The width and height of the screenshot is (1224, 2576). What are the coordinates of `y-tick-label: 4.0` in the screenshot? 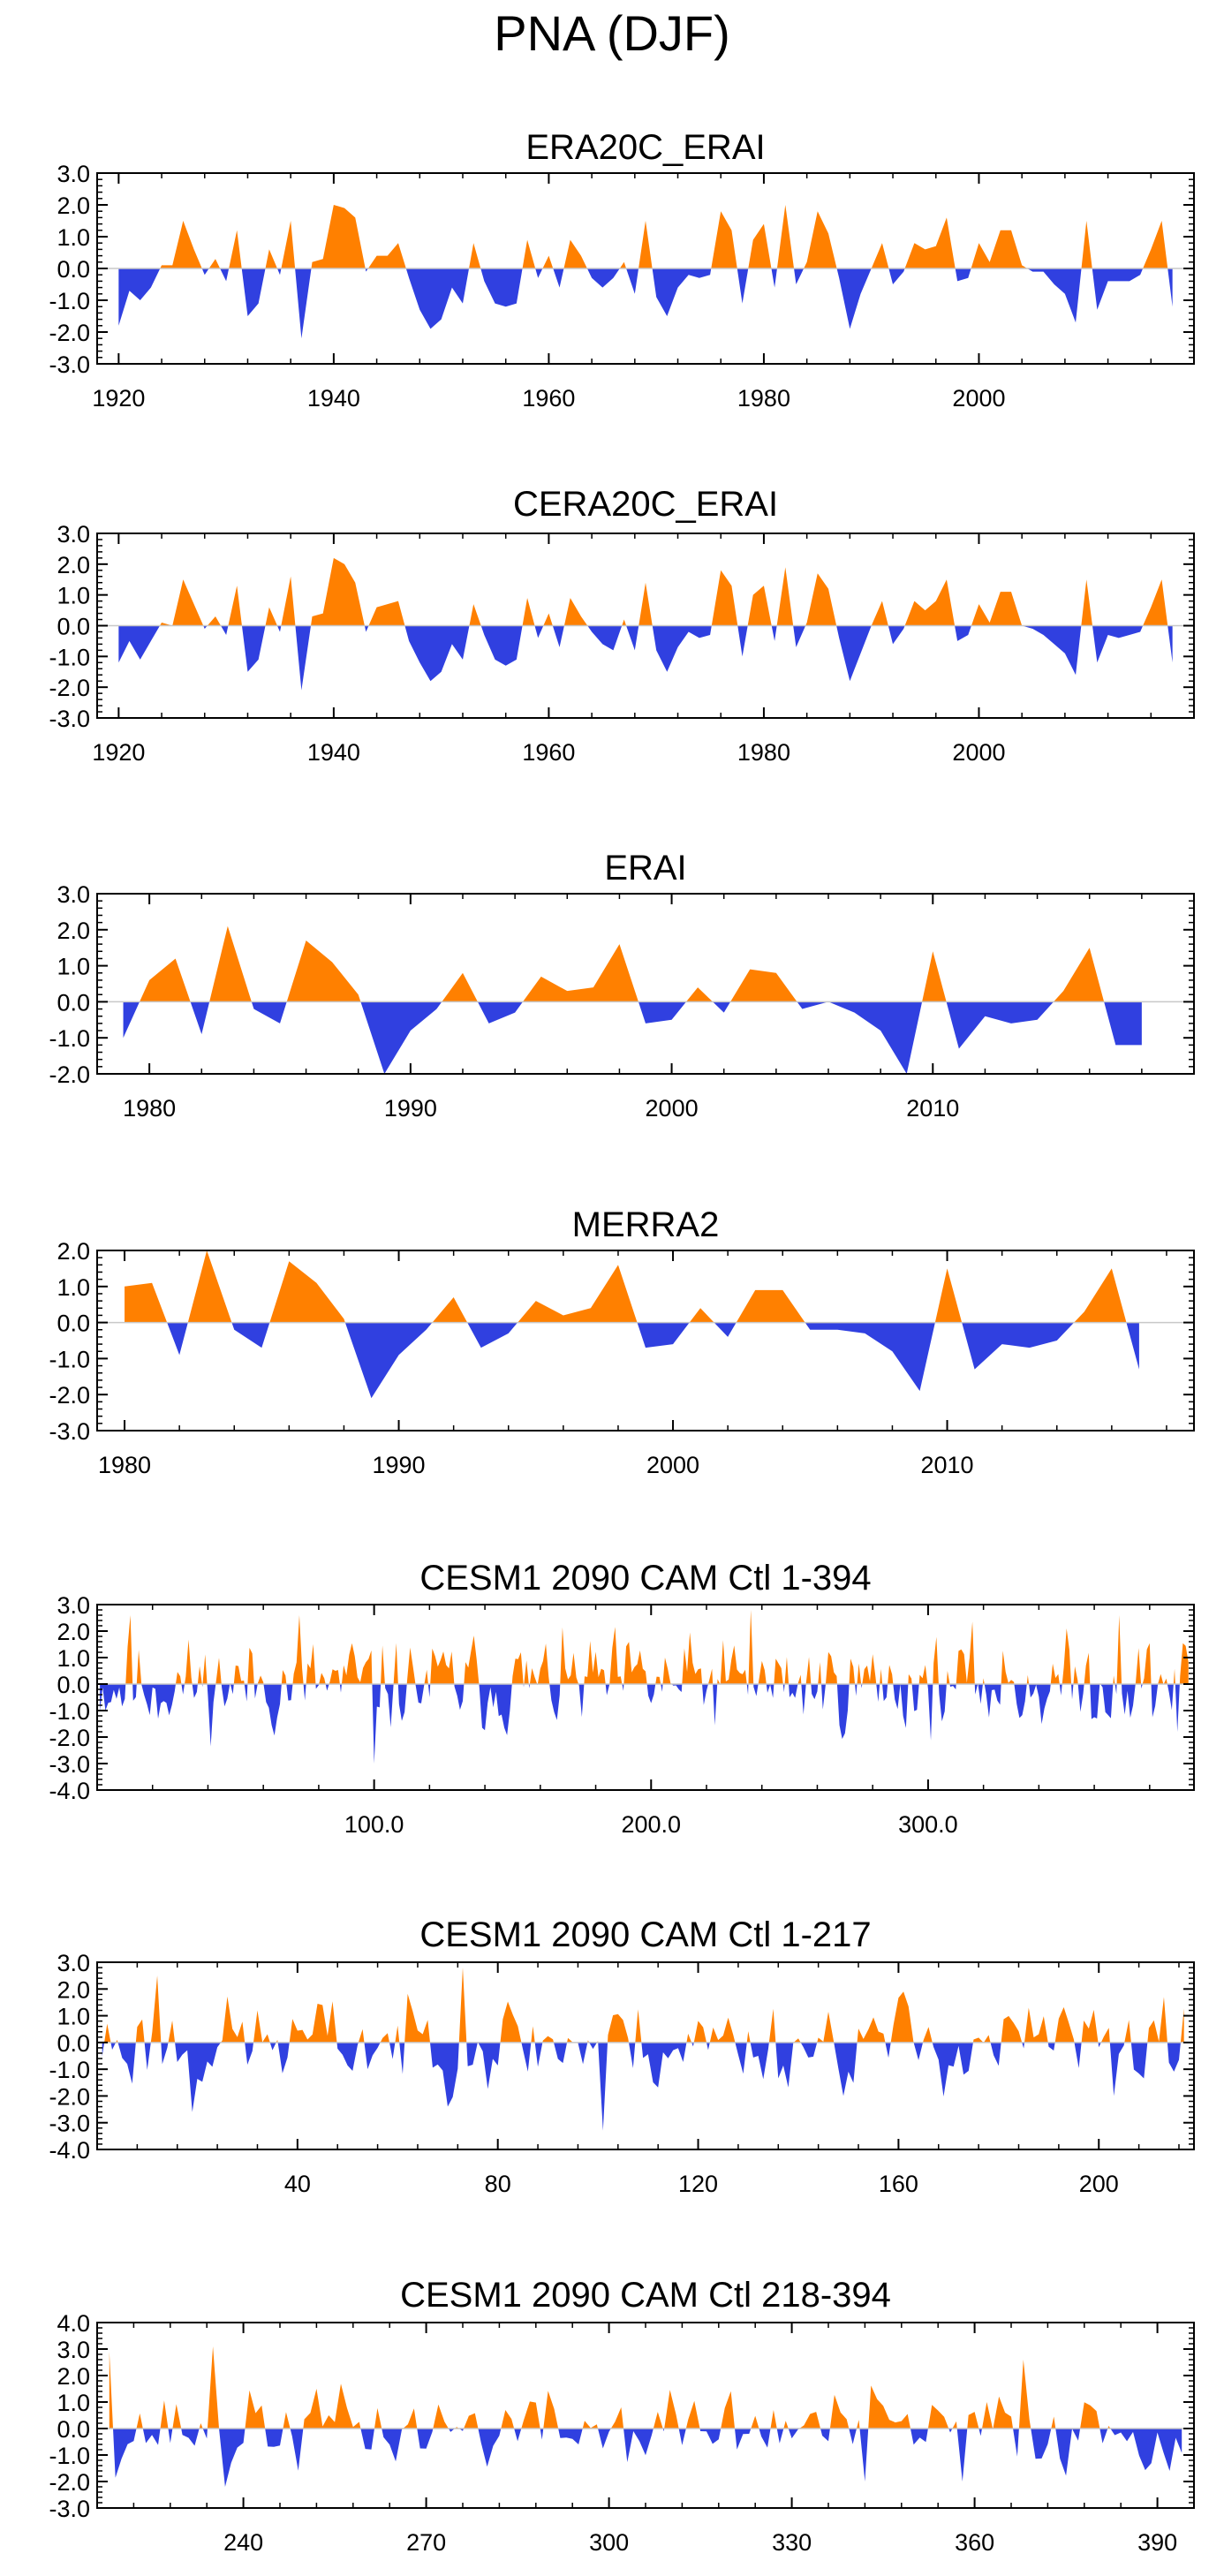 It's located at (73, 2323).